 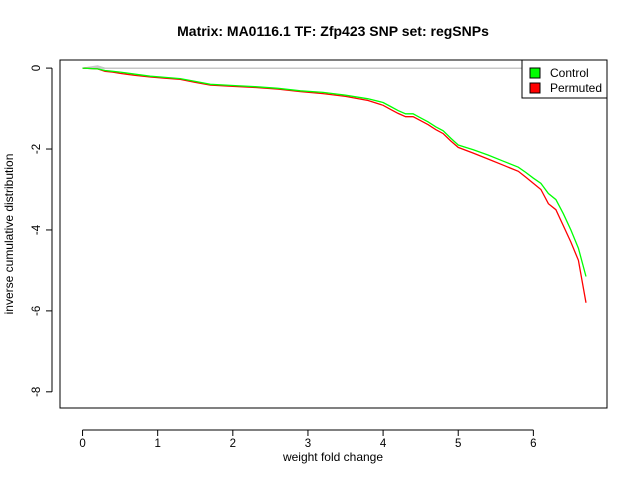 I want to click on x-tick-label: 5, so click(x=458, y=444).